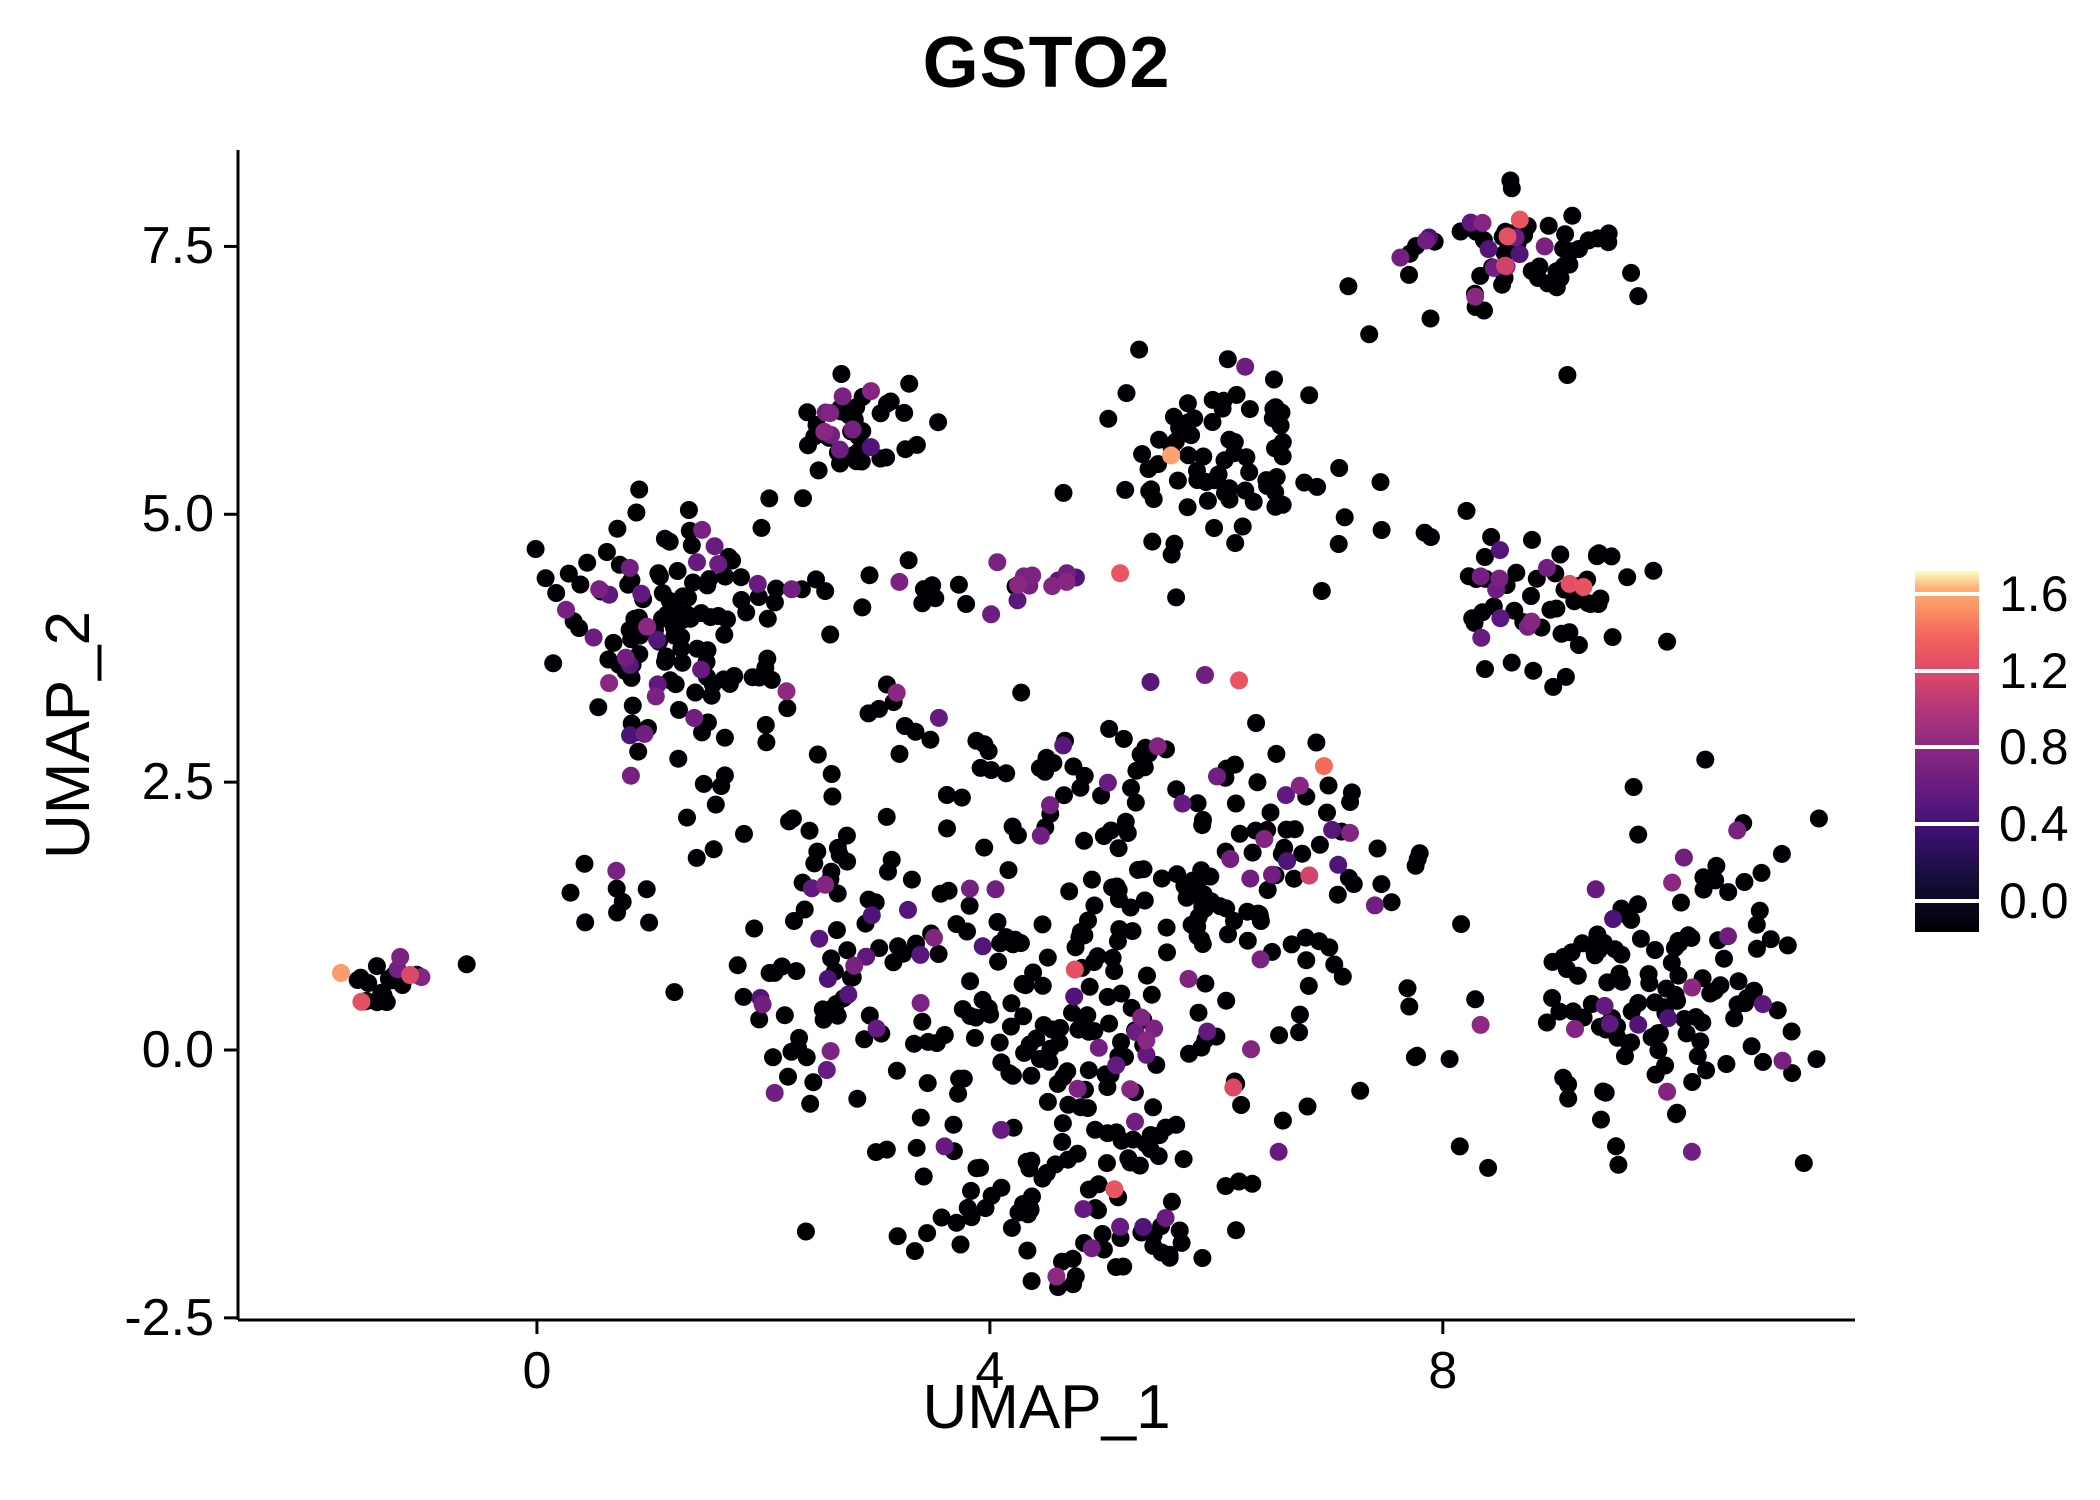  What do you see at coordinates (1947, 824) in the screenshot?
I see `colorbar-tick` at bounding box center [1947, 824].